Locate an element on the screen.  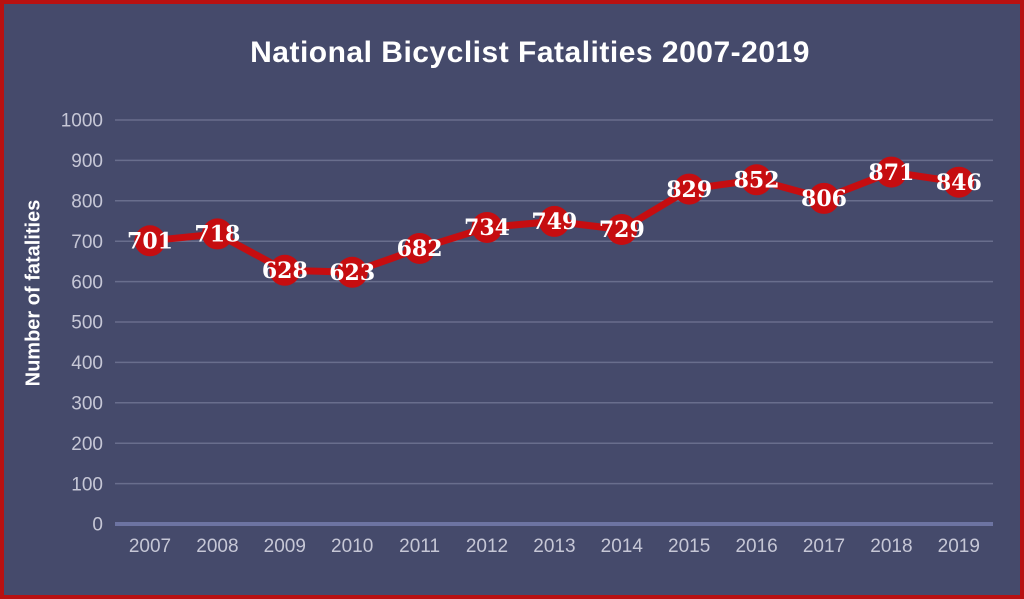
data-point-label-2008: 718 is located at coordinates (217, 235).